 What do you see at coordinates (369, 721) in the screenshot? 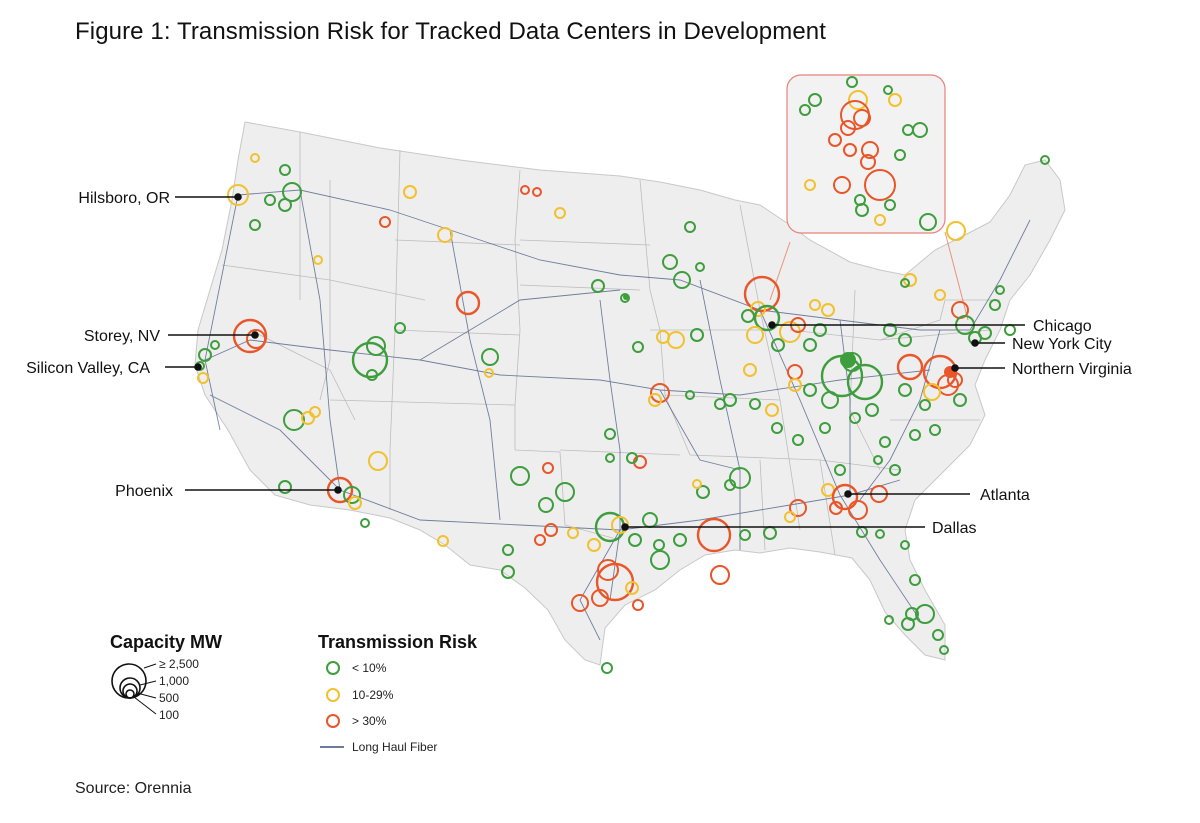
I see `risk-label-high: > 30%` at bounding box center [369, 721].